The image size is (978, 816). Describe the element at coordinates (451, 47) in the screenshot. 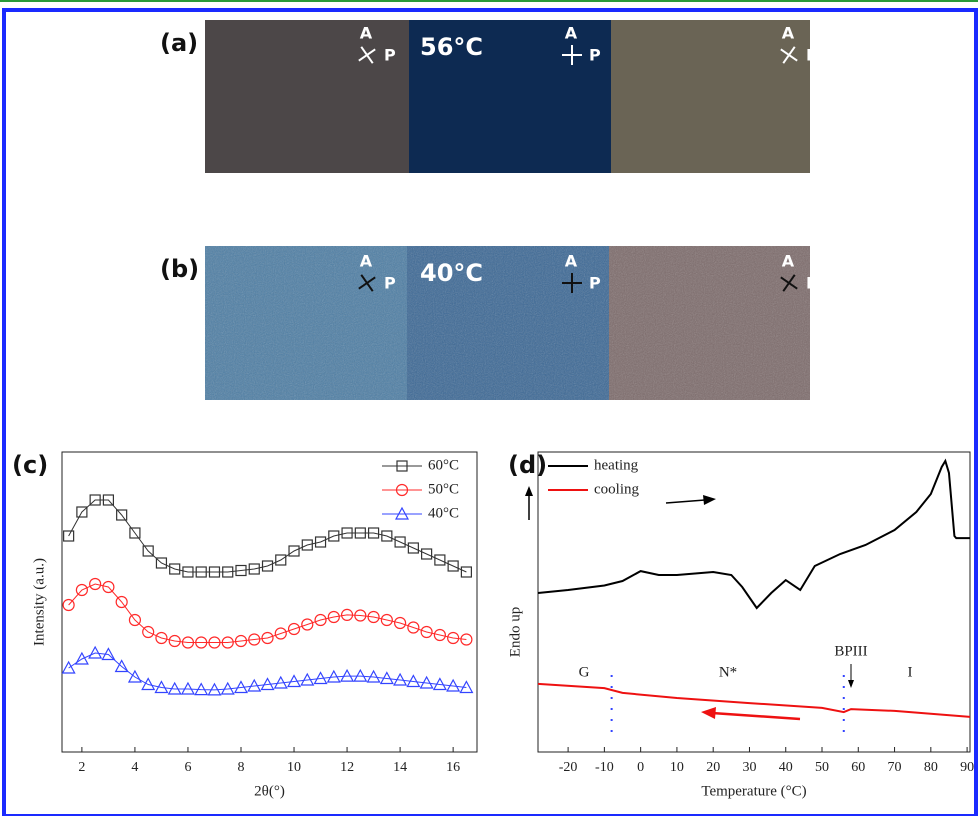

I see `temperature-label: 56°C` at that location.